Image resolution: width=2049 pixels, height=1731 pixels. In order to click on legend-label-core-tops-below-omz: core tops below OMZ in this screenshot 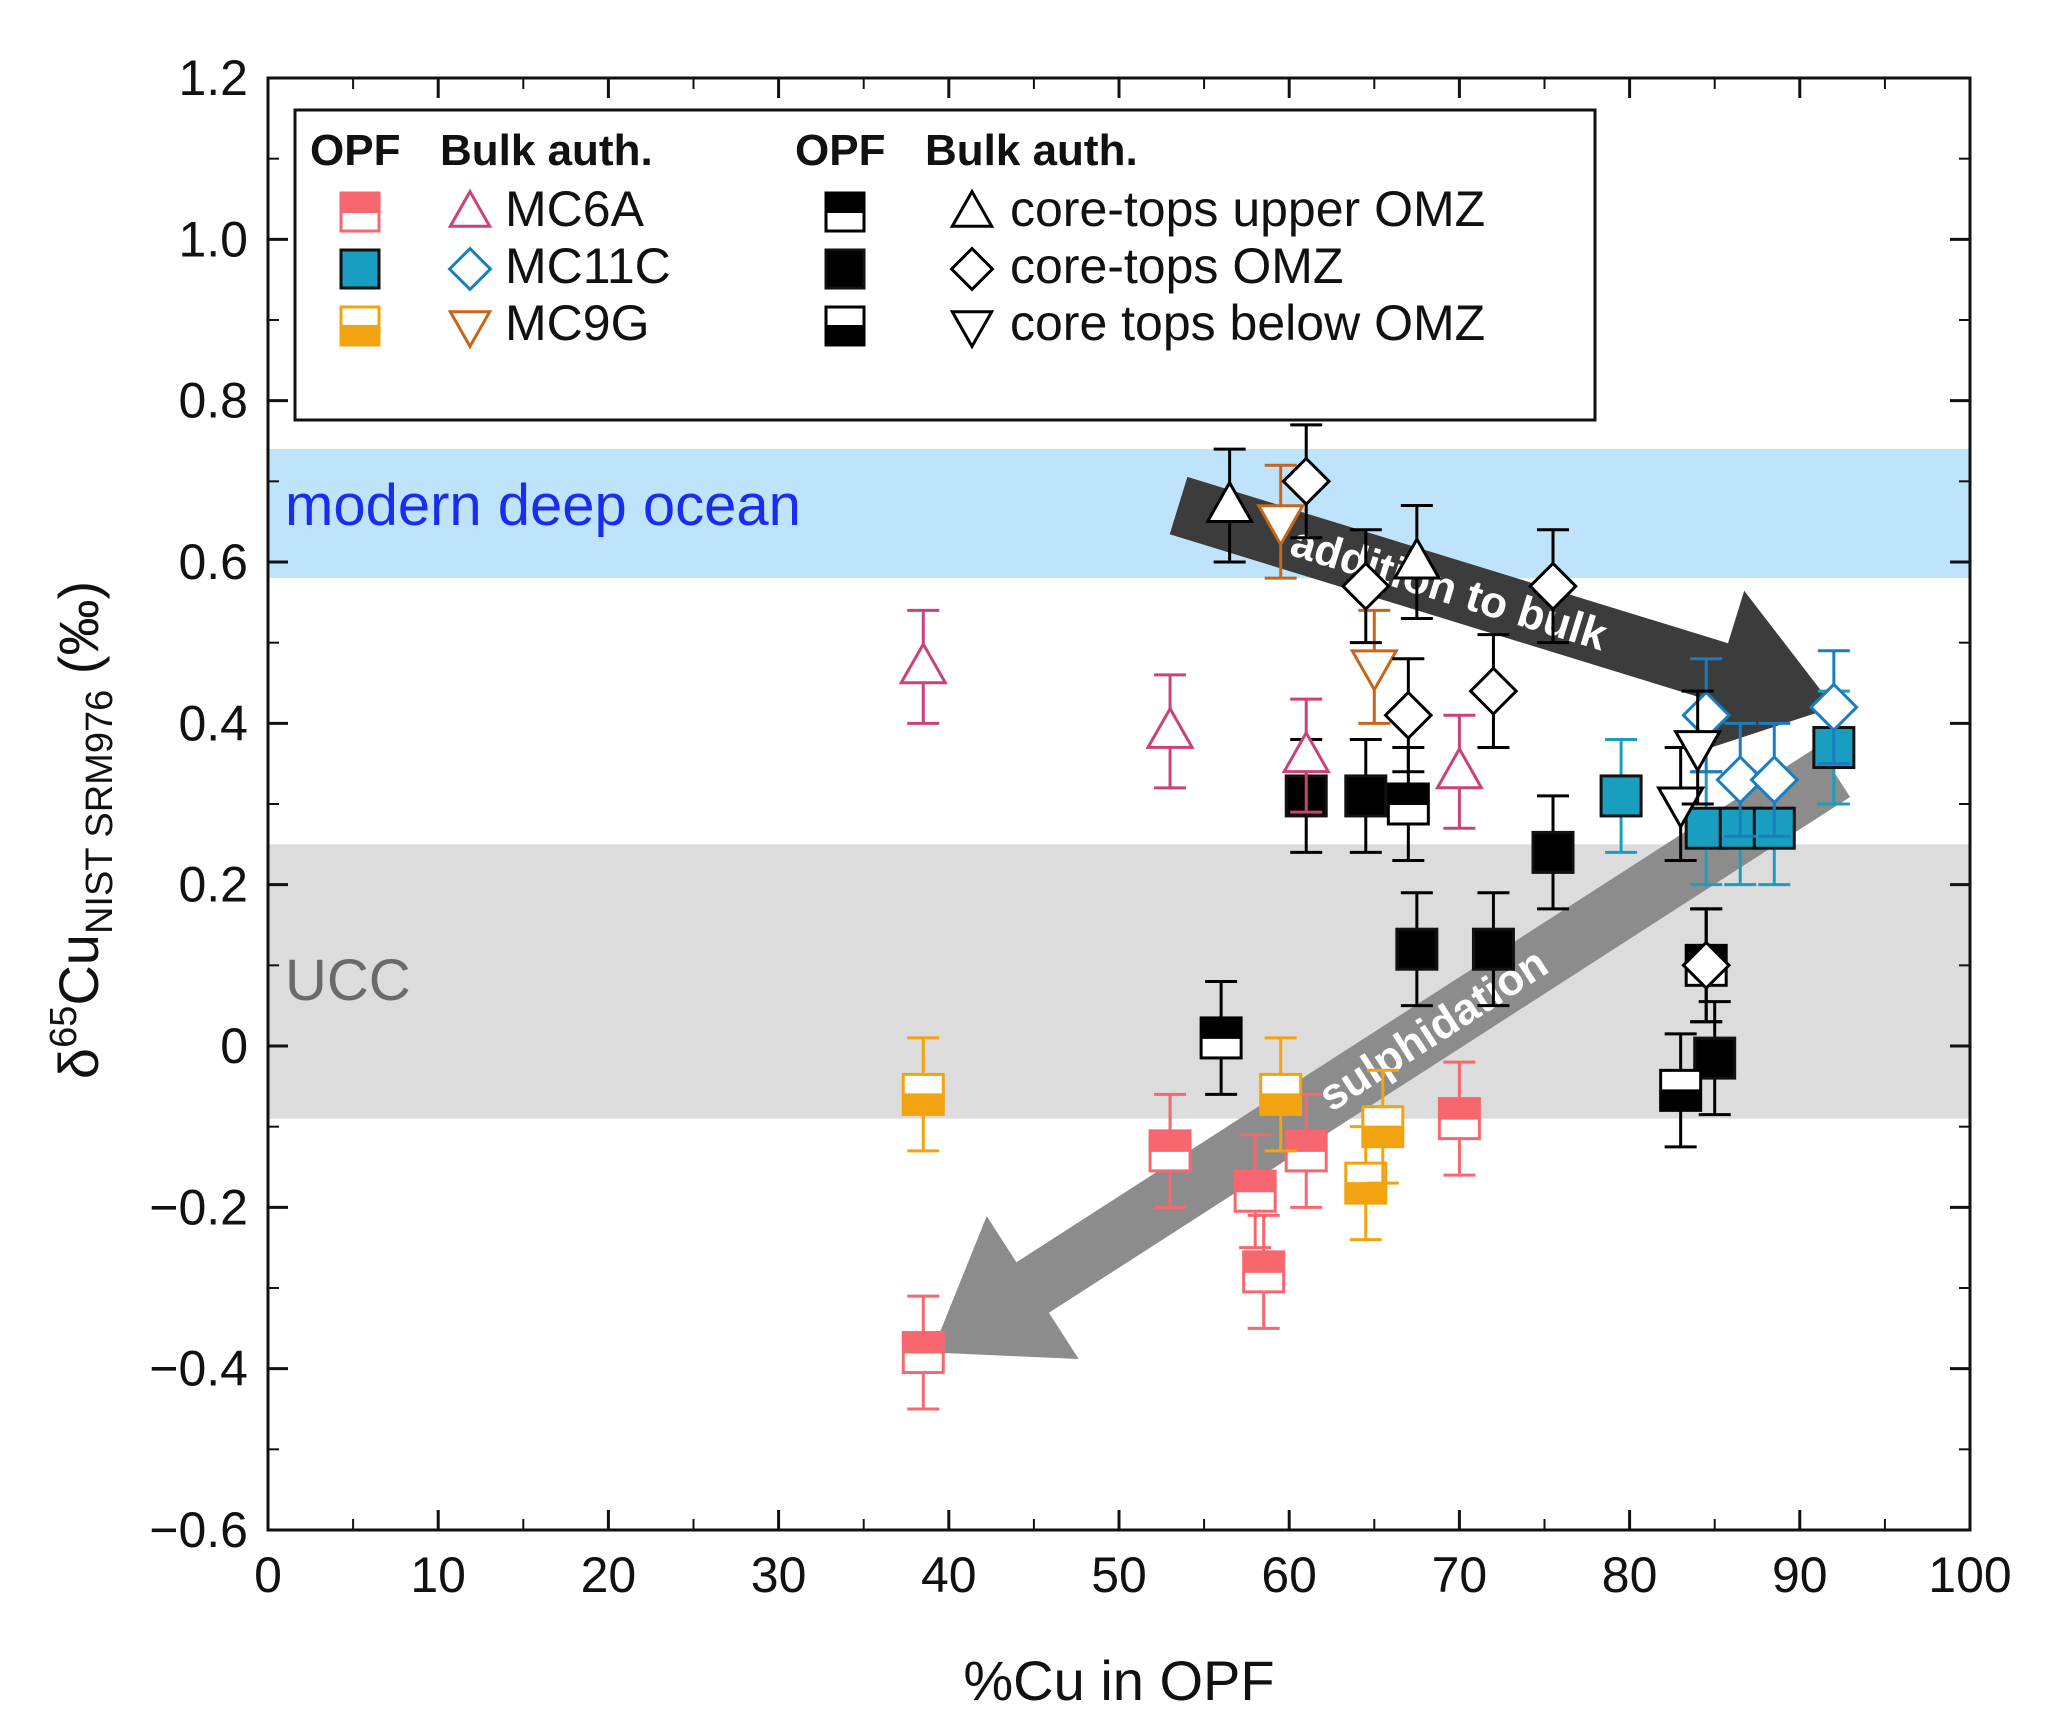, I will do `click(1247, 323)`.